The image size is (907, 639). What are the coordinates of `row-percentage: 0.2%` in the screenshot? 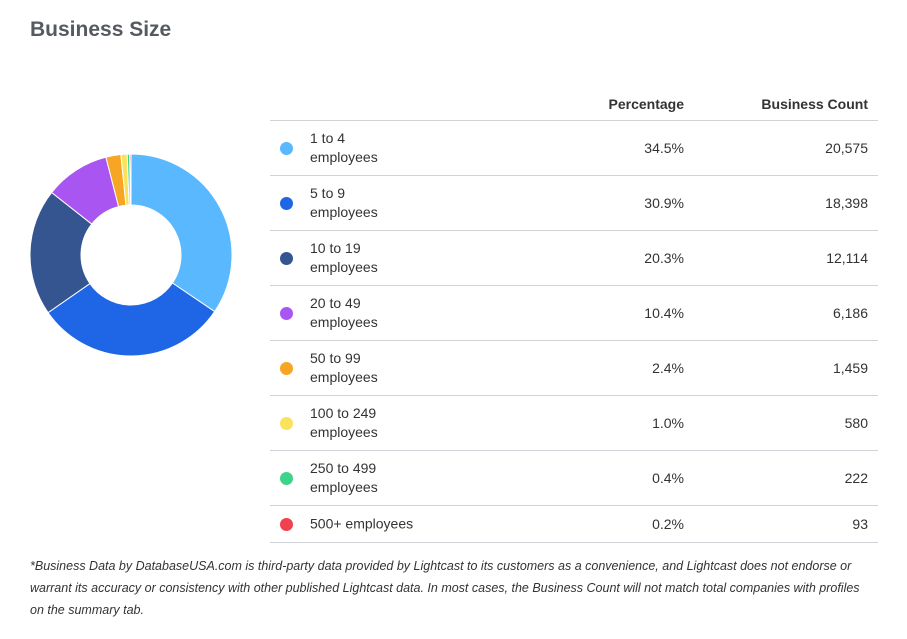 It's located at (668, 524).